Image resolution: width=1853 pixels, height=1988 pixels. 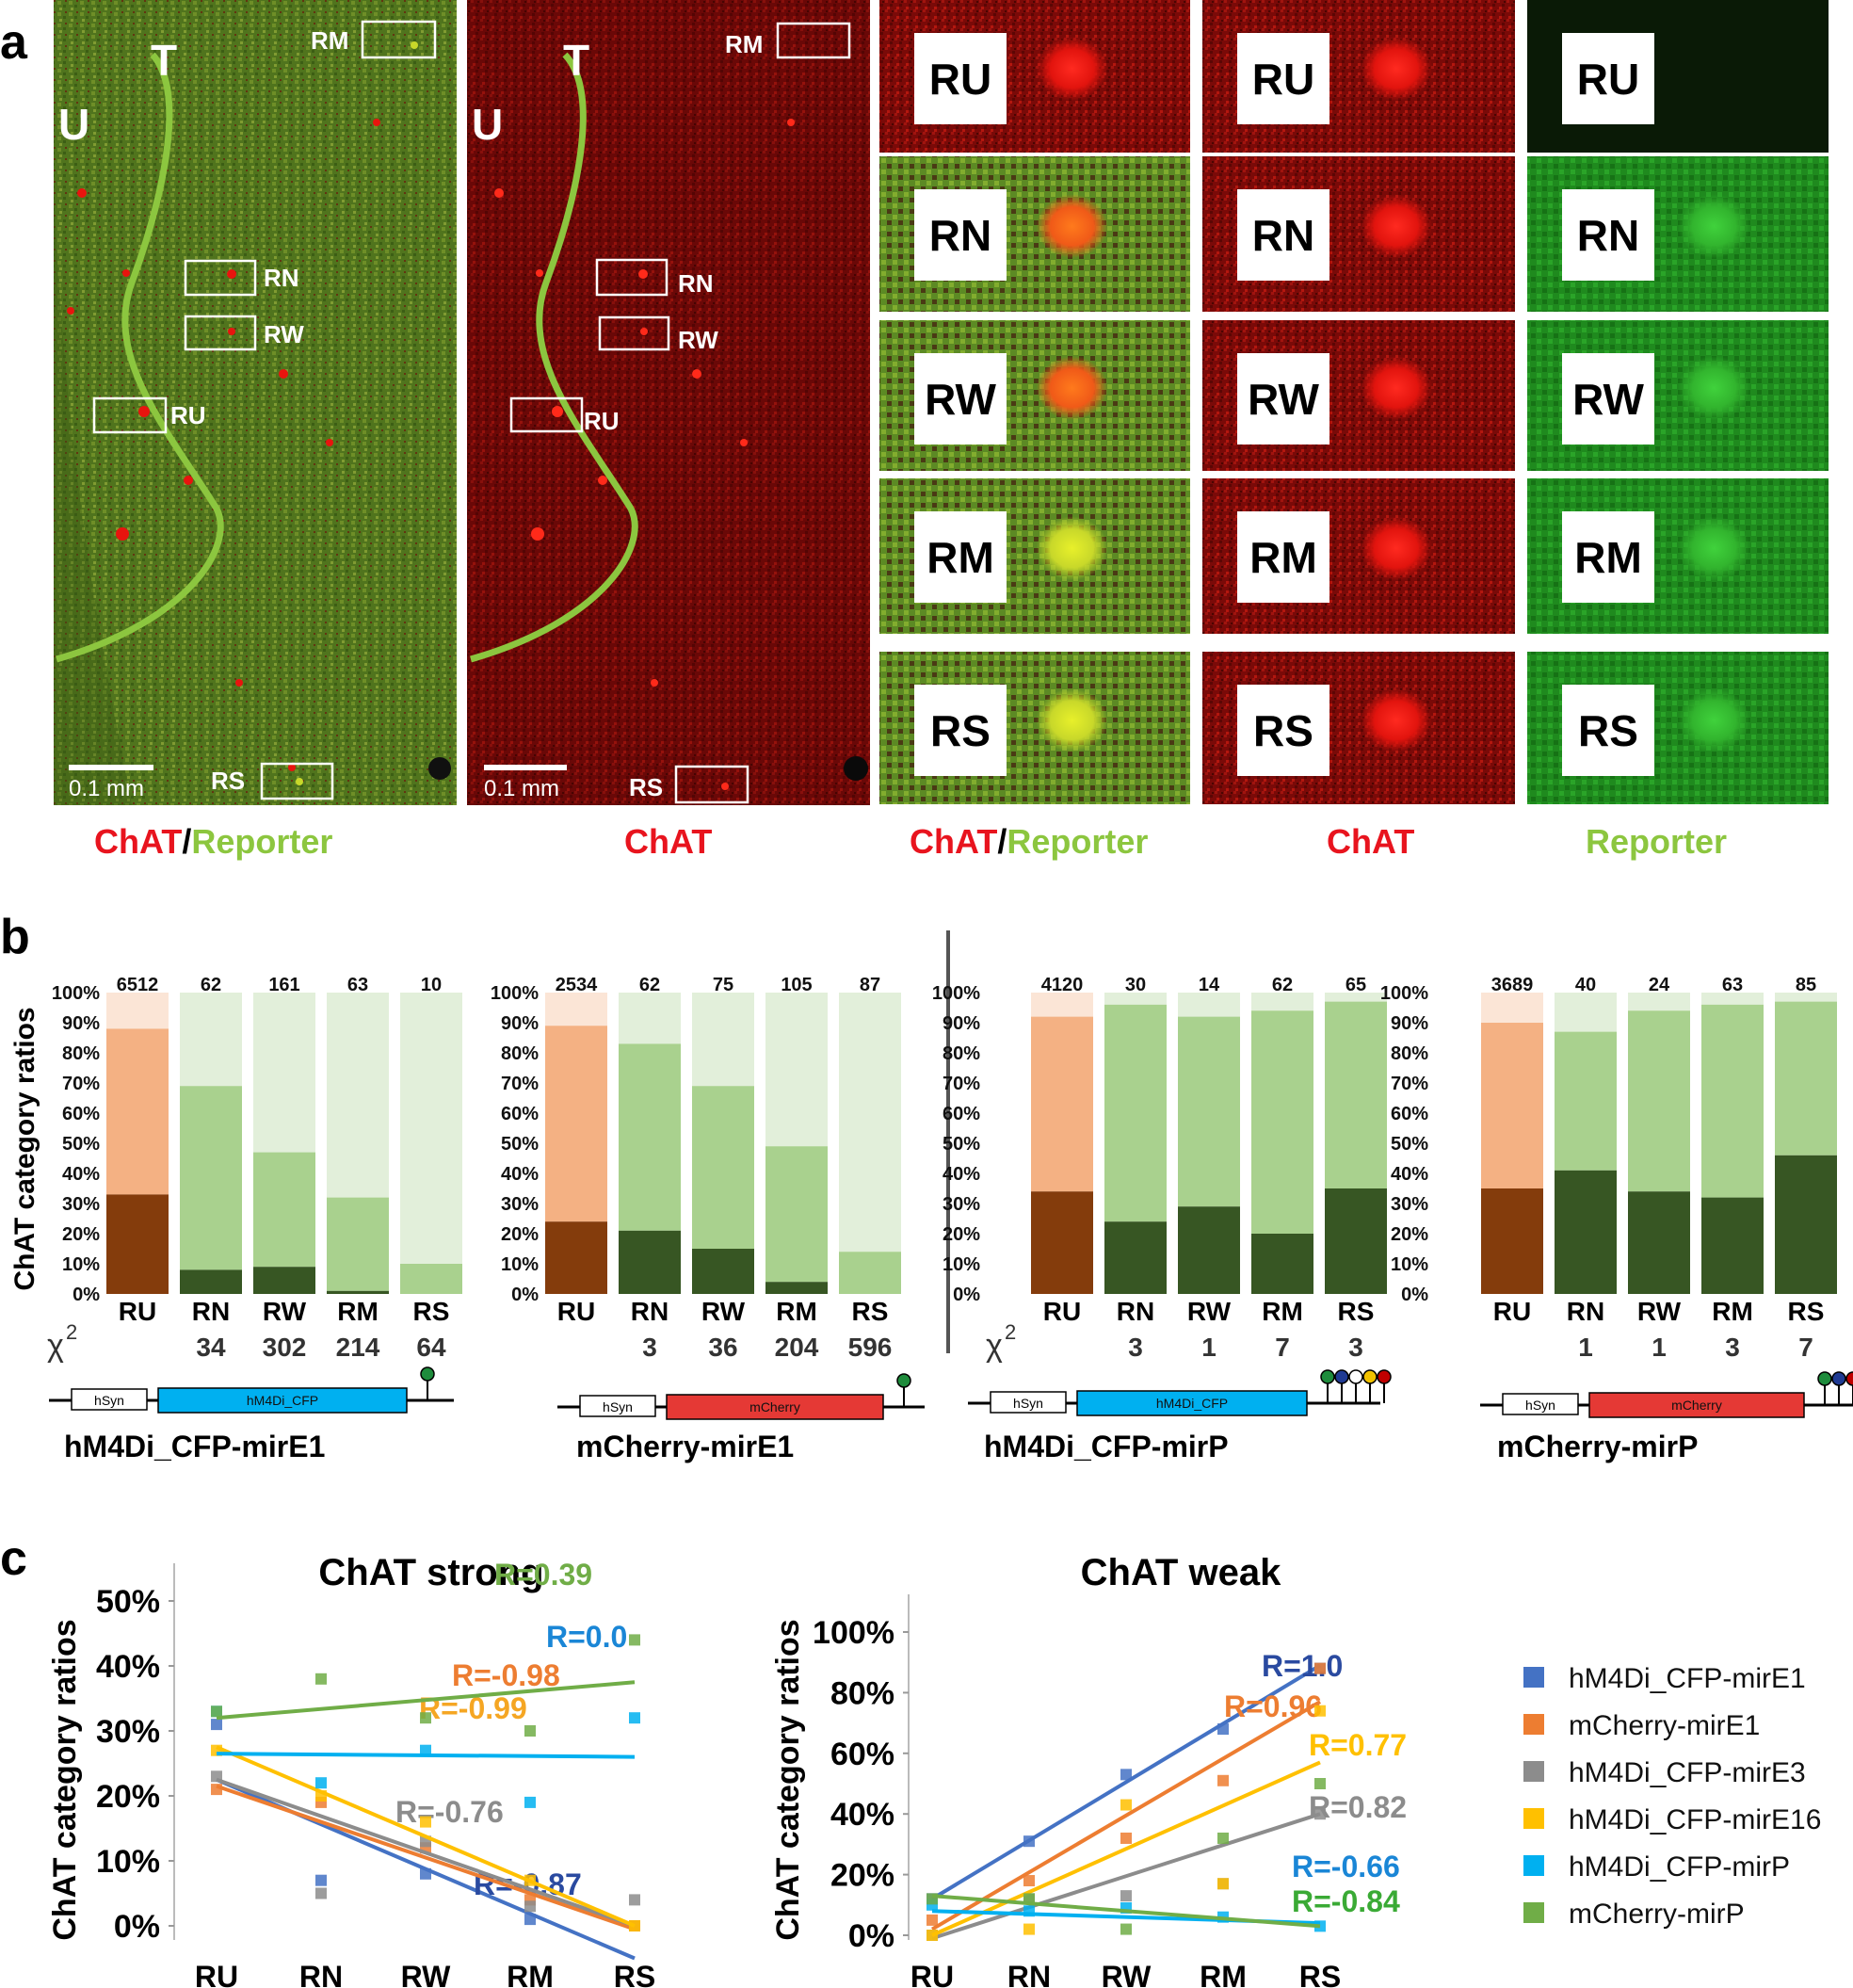 What do you see at coordinates (449, 1812) in the screenshot?
I see `r-value-label: R=-0.76` at bounding box center [449, 1812].